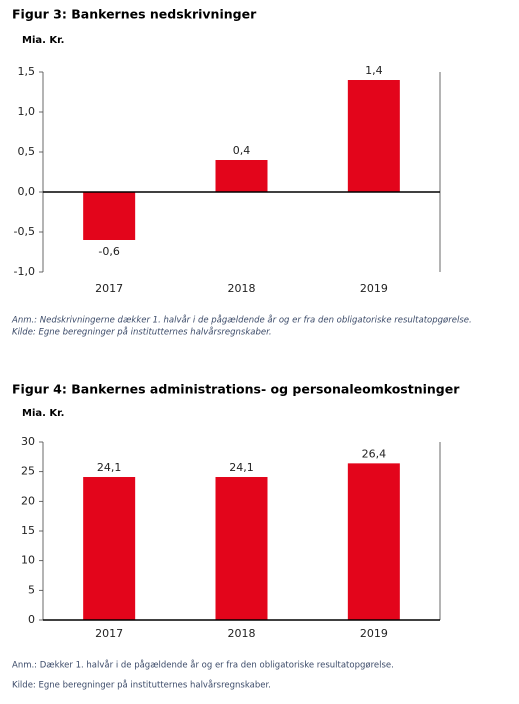 The width and height of the screenshot is (519, 704). Describe the element at coordinates (28, 441) in the screenshot. I see `y-tick-label: 30` at that location.